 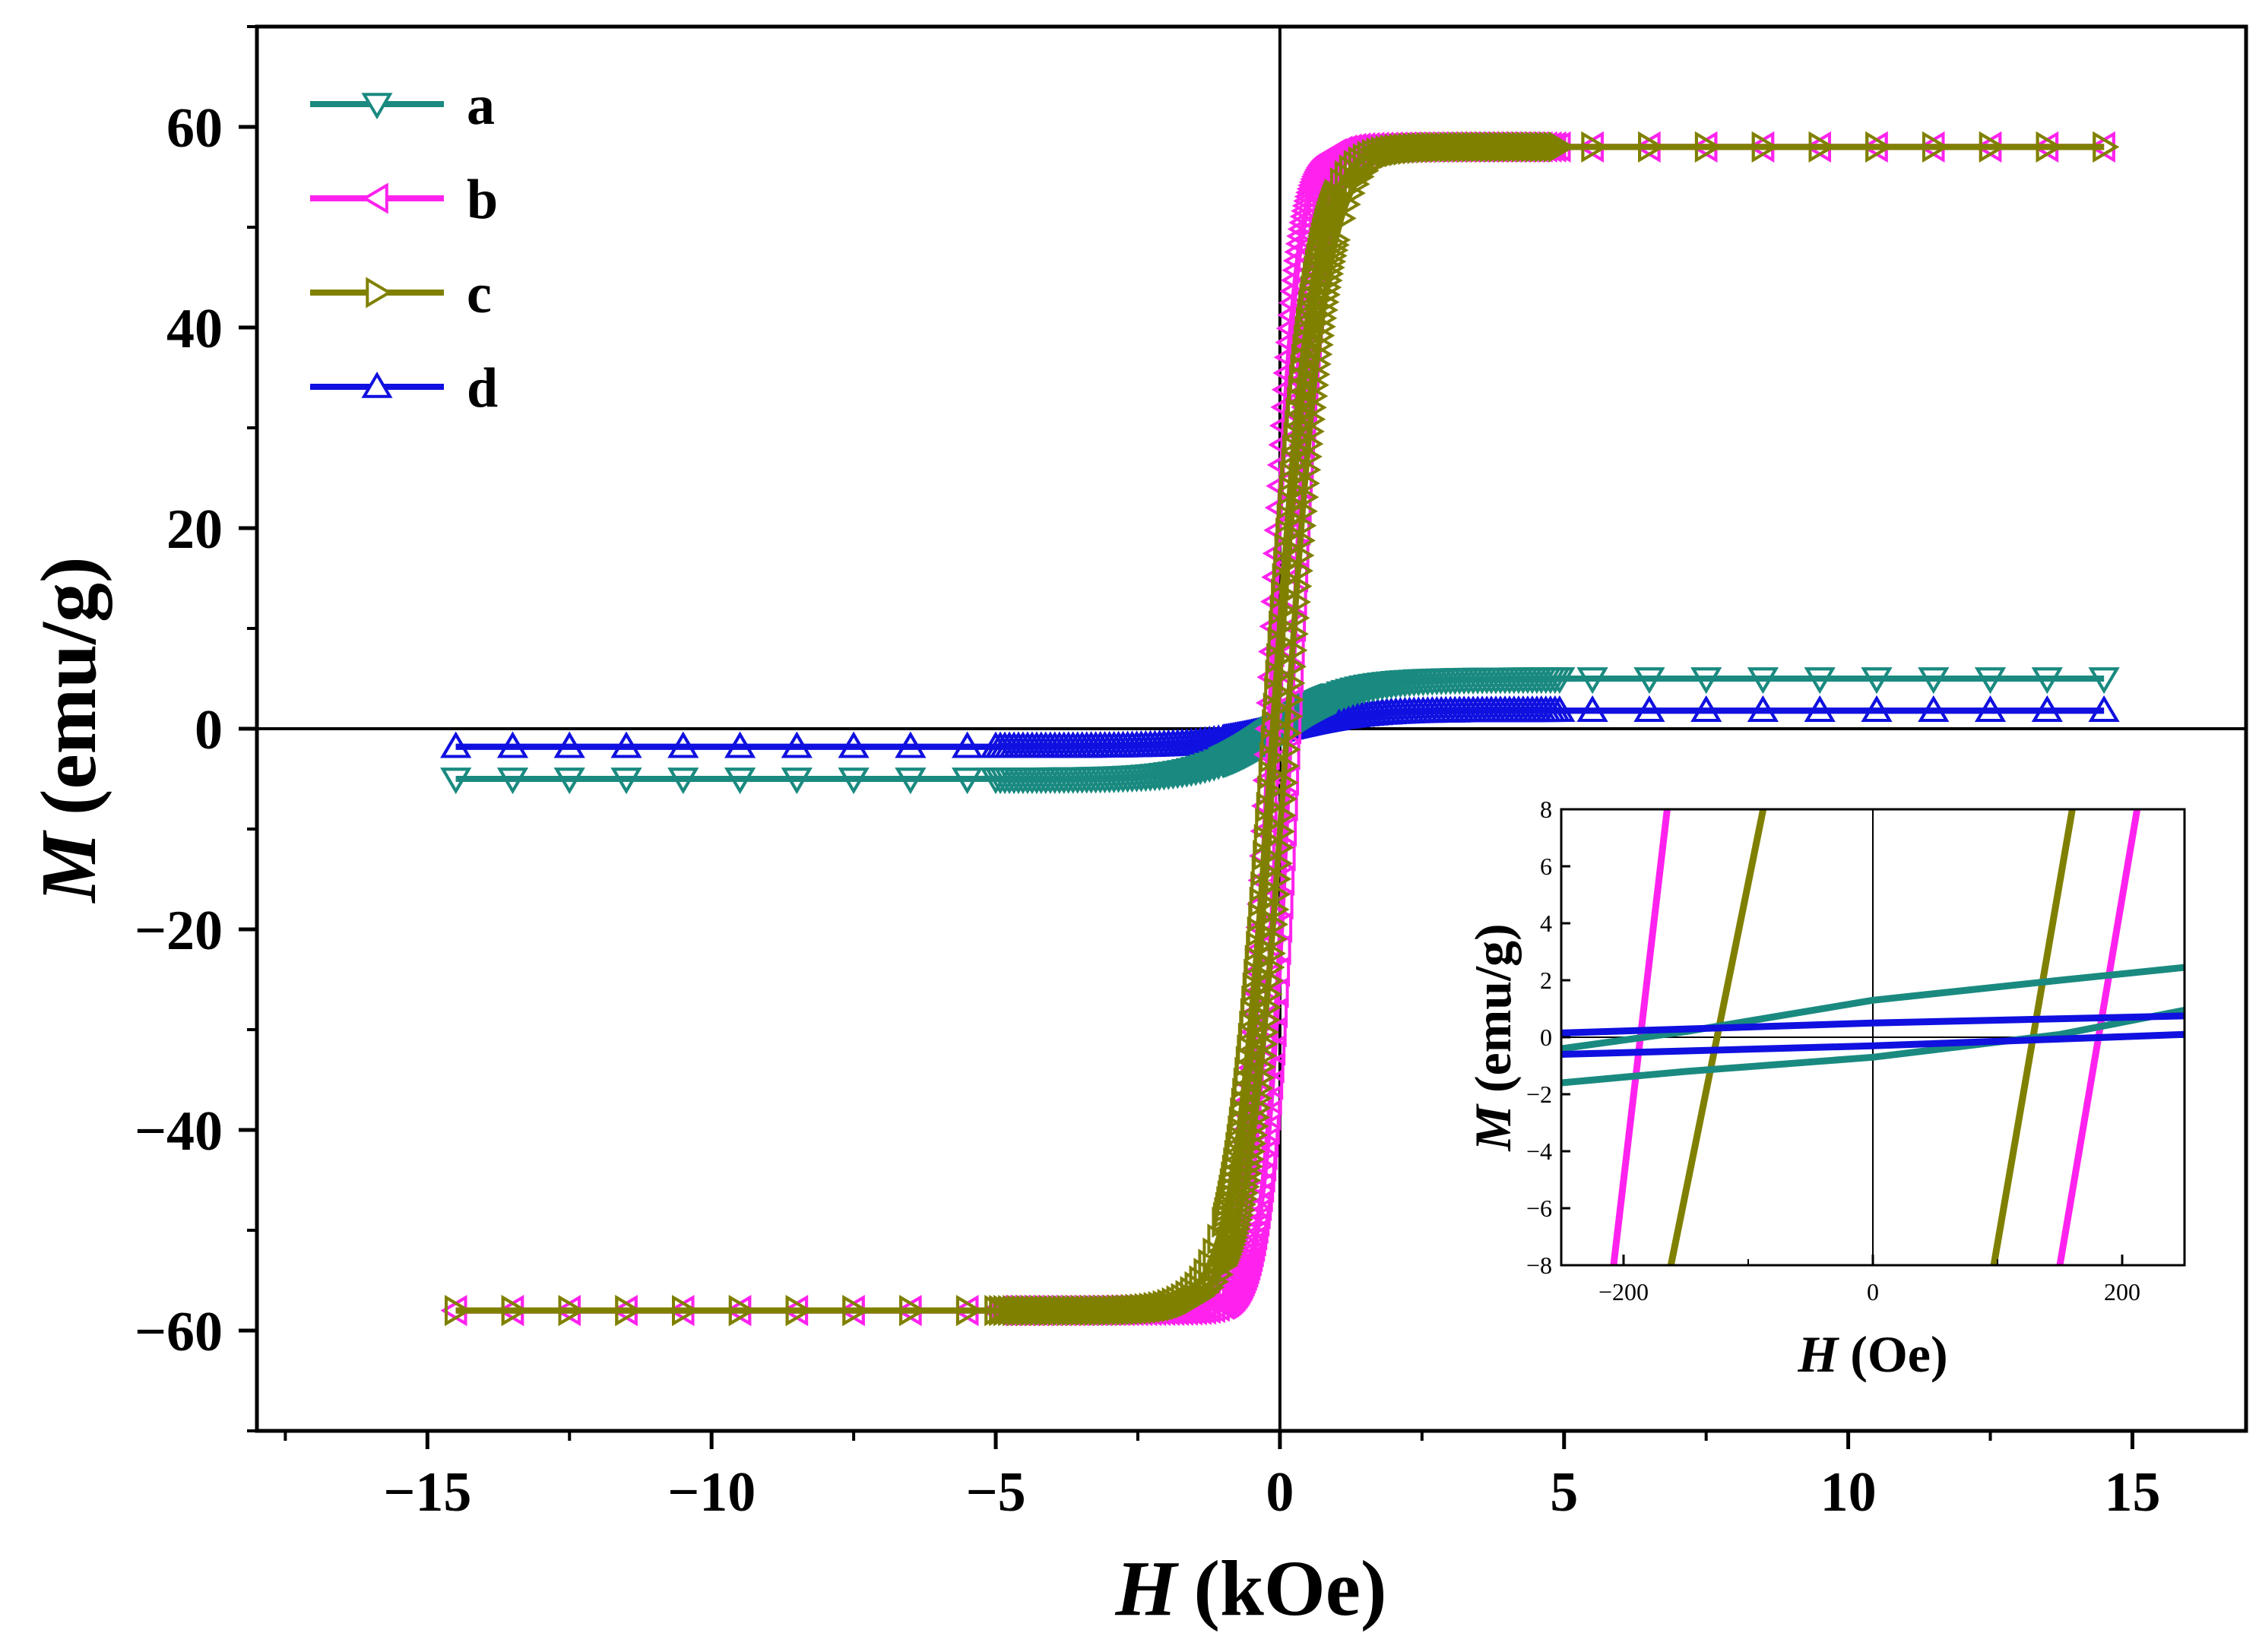 I want to click on main-y-tick-label: −20, so click(x=179, y=931).